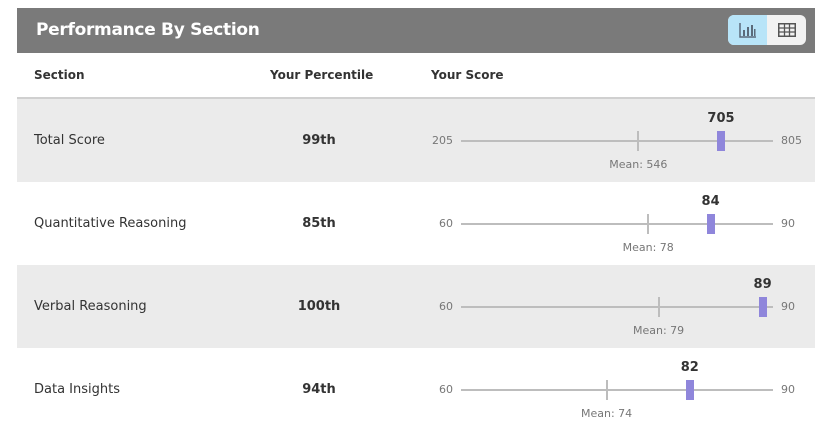 The image size is (830, 431). I want to click on chart-view-button, so click(747, 30).